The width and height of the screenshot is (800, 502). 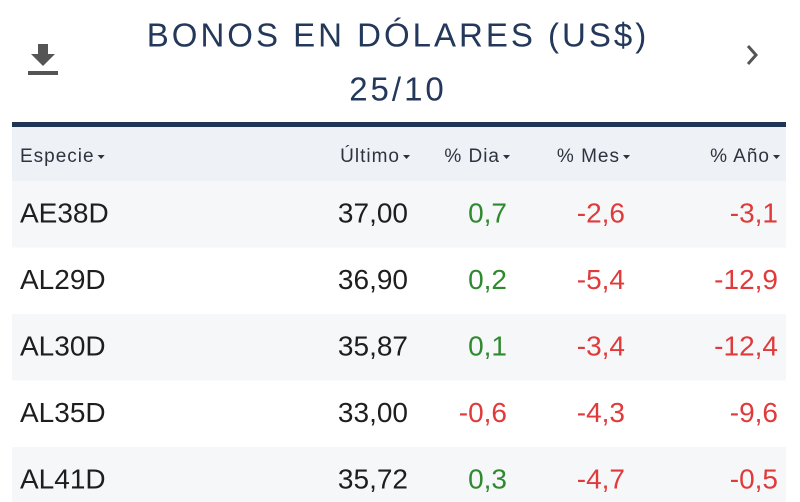 I want to click on cell-value: -9,6, so click(x=754, y=412).